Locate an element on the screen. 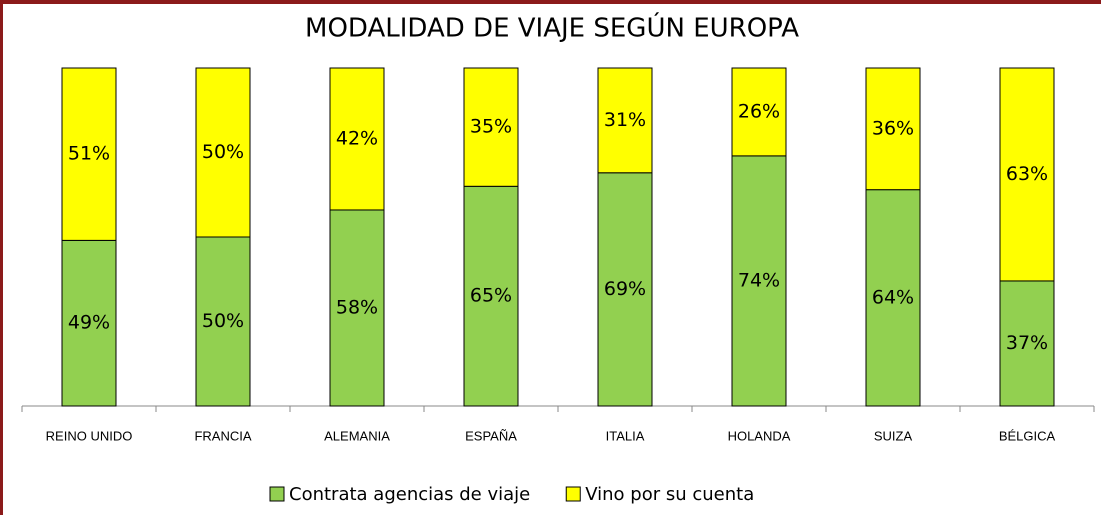 Image resolution: width=1101 pixels, height=515 pixels. x-tick-label: BÉLGICA is located at coordinates (1027, 435).